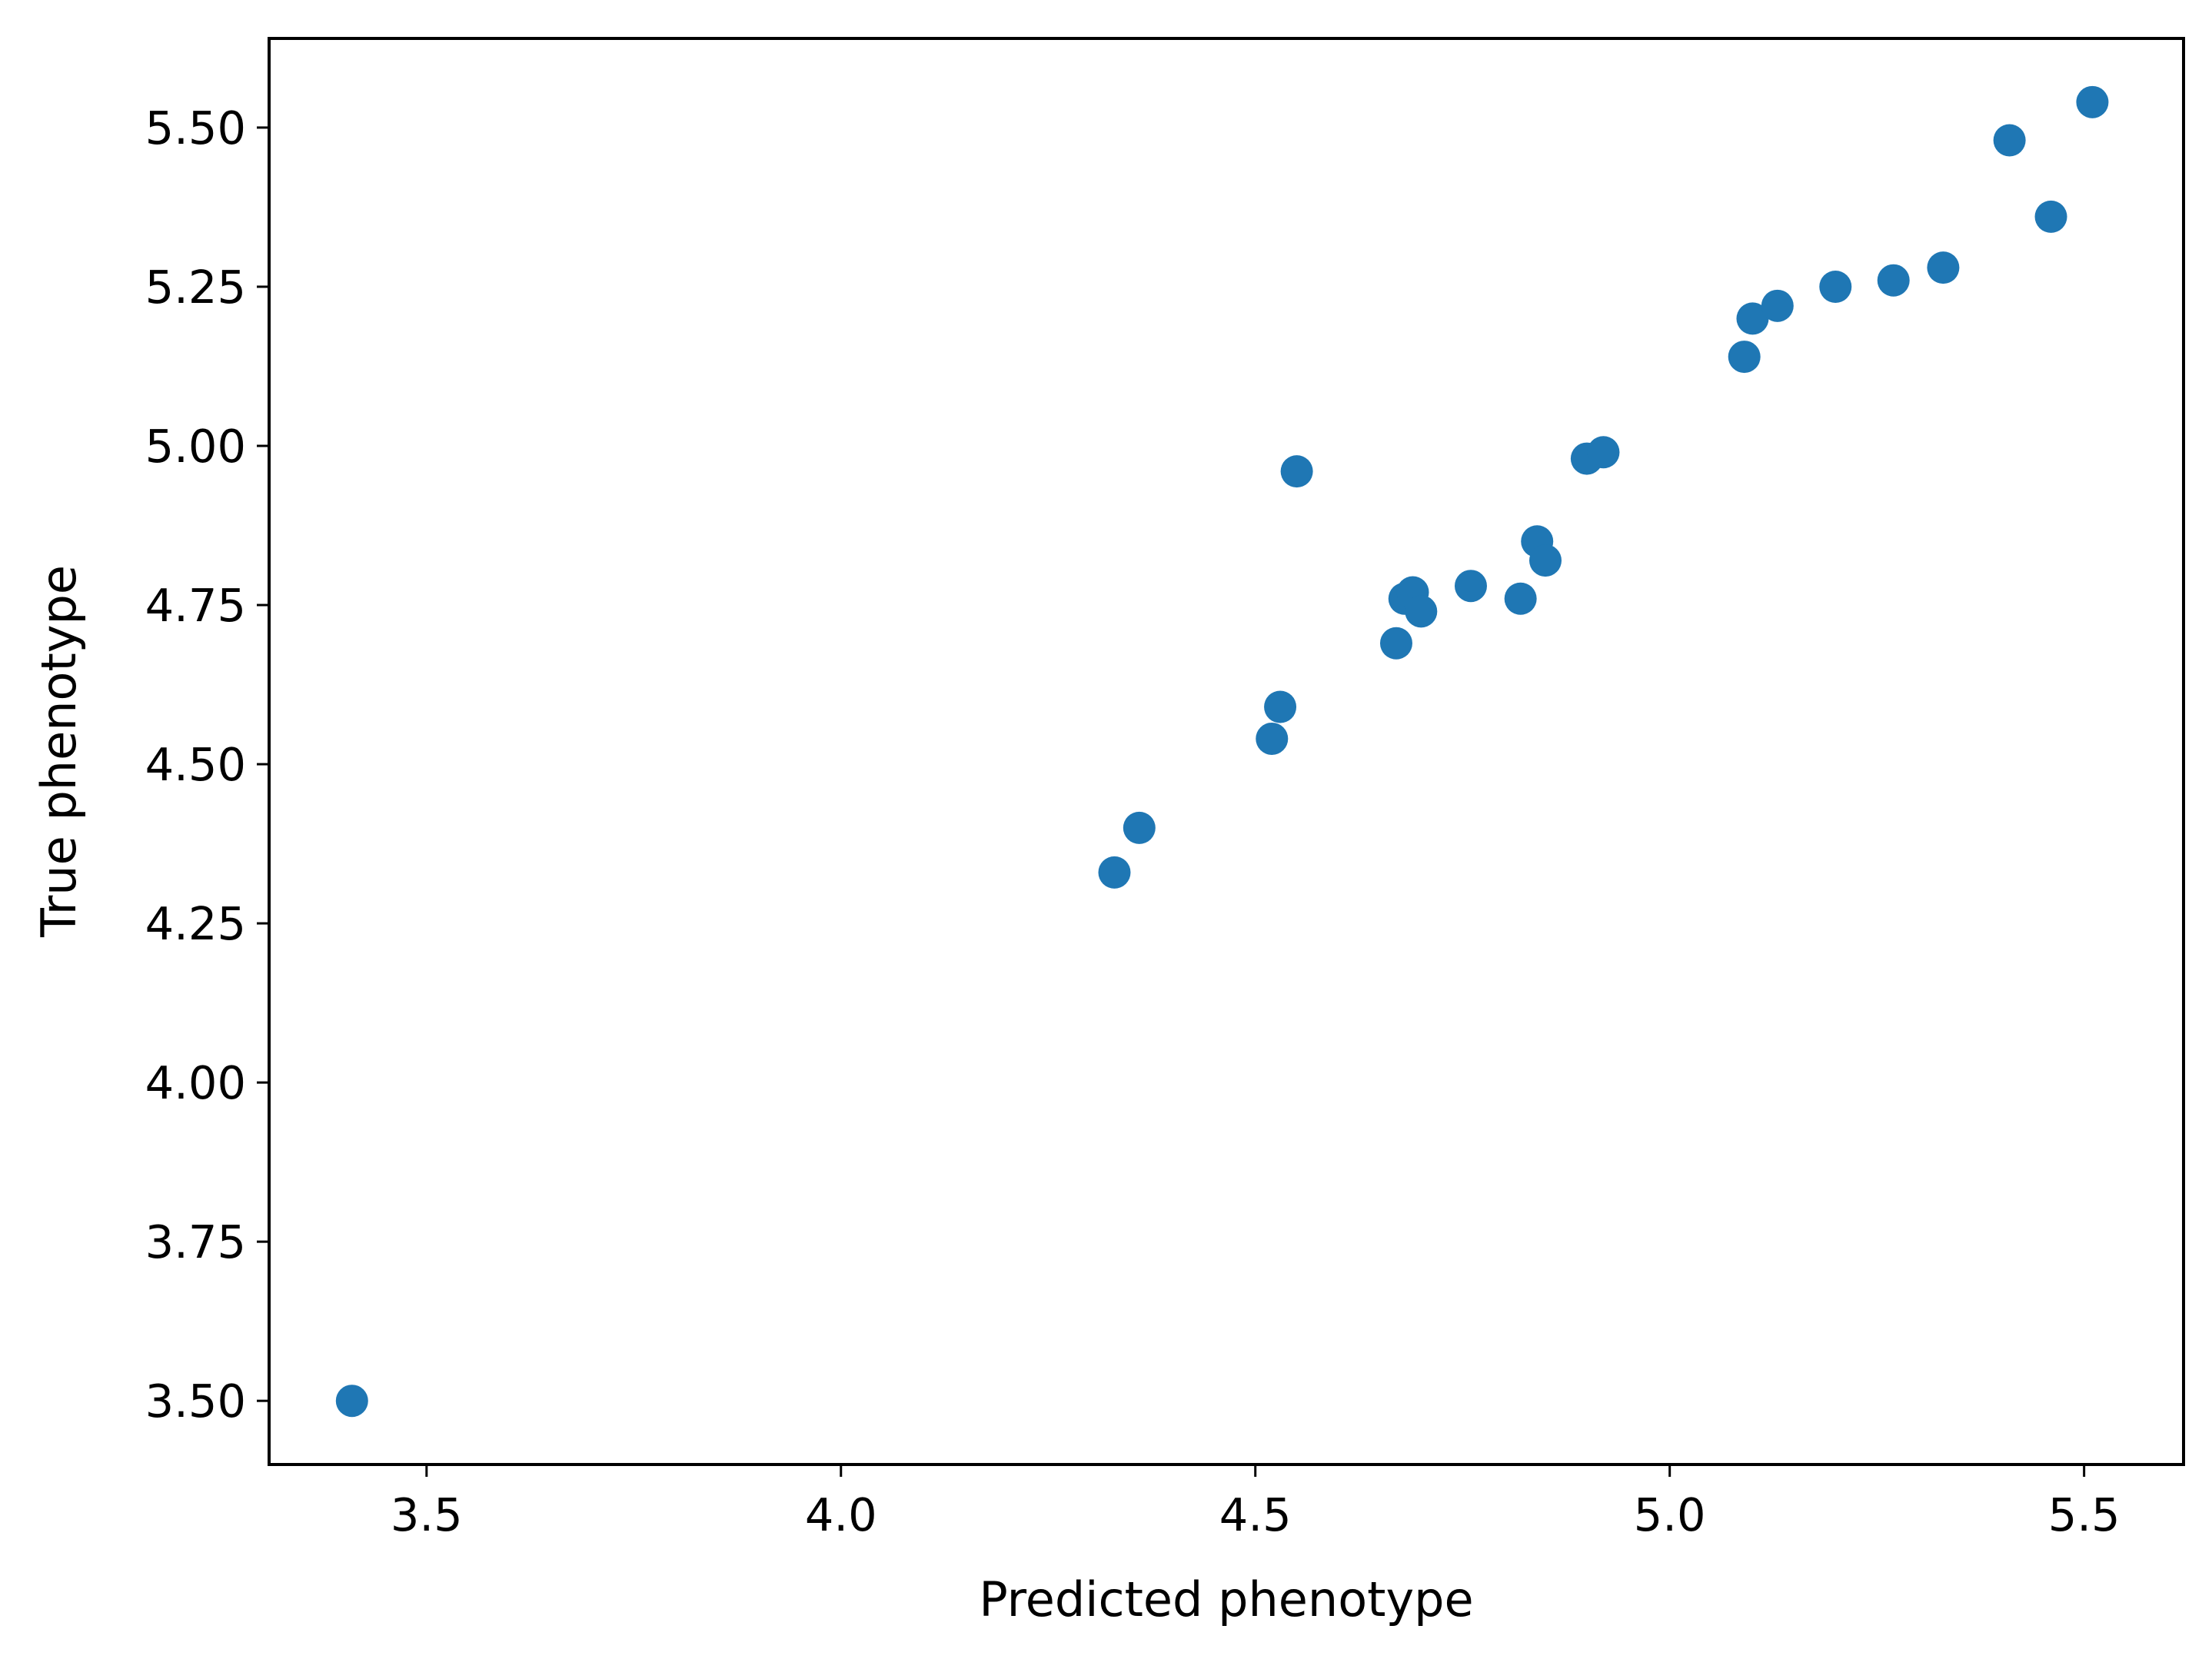 This screenshot has height=1659, width=2212. Describe the element at coordinates (1255, 1514) in the screenshot. I see `x-tick-label: 4.5` at that location.